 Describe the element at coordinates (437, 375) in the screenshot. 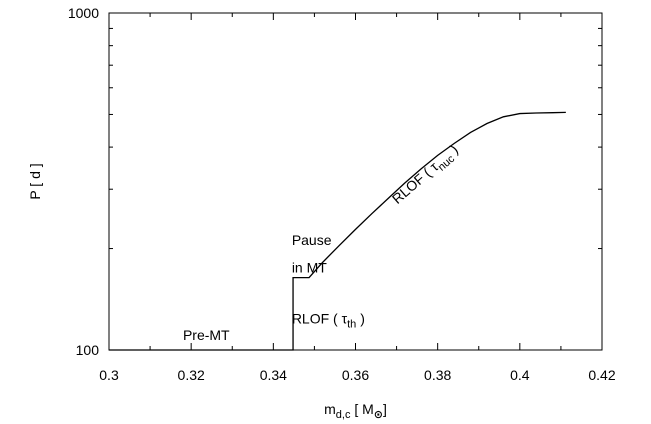

I see `x-tick-label: 0.38` at that location.